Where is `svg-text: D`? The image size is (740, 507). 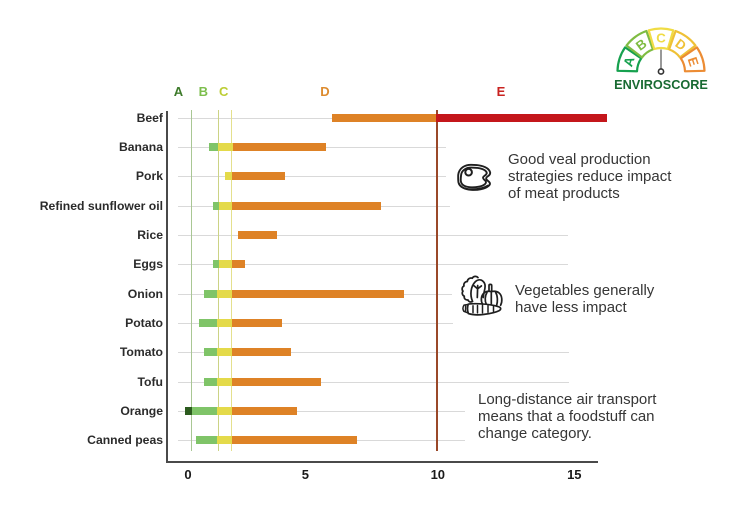
svg-text: D is located at coordinates (681, 45).